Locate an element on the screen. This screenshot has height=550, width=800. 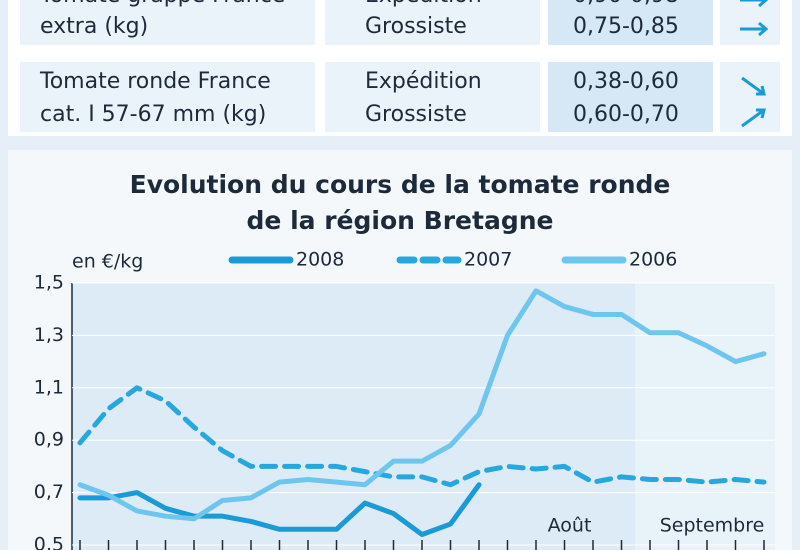
product: Tomate ronde France is located at coordinates (155, 81).